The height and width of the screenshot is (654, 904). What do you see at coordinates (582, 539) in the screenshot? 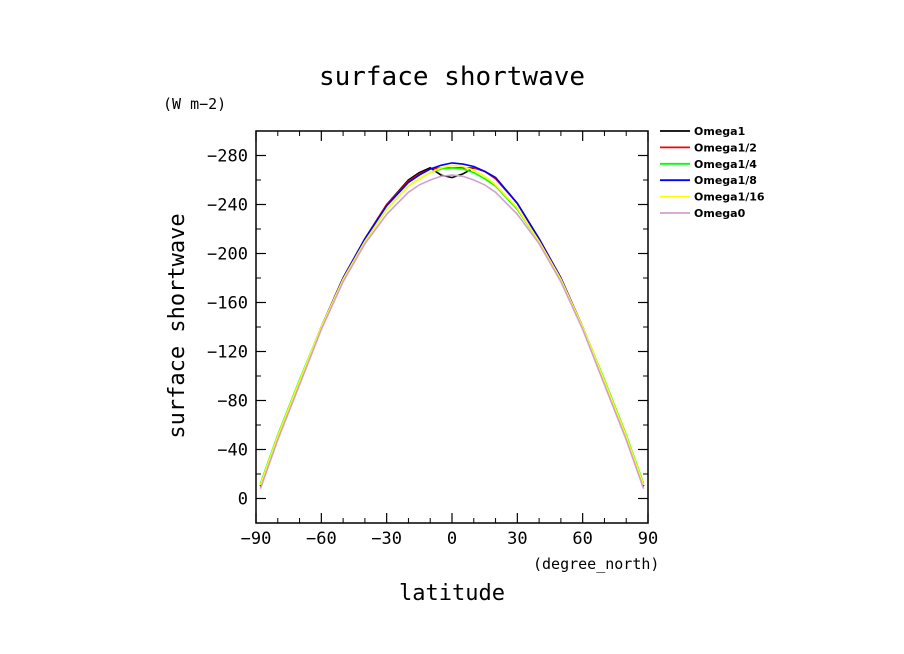
I see `x-tick-label: 60` at bounding box center [582, 539].